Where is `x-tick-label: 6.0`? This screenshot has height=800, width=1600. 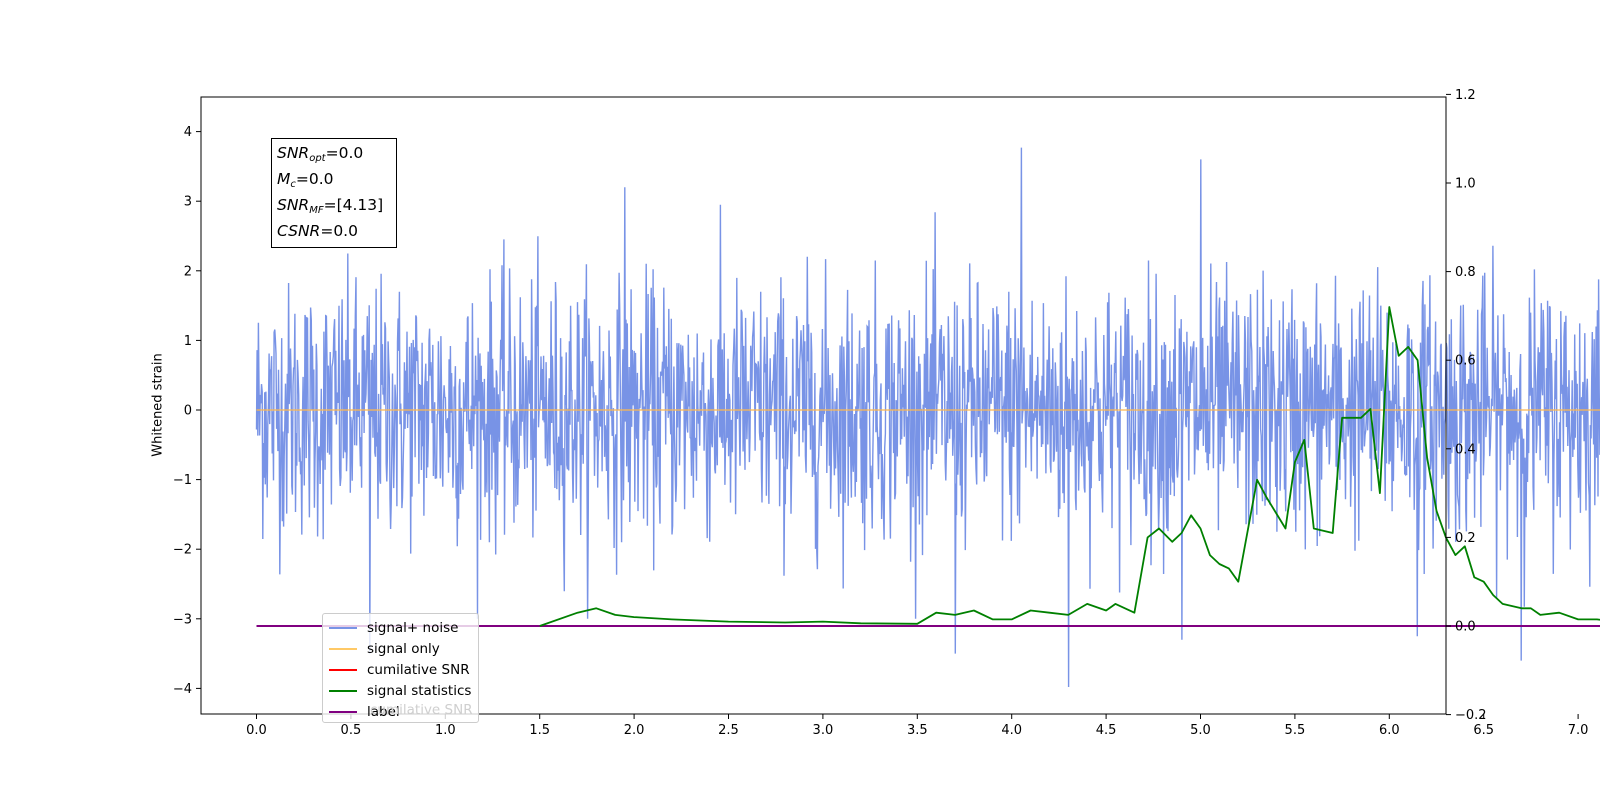 x-tick-label: 6.0 is located at coordinates (1389, 730).